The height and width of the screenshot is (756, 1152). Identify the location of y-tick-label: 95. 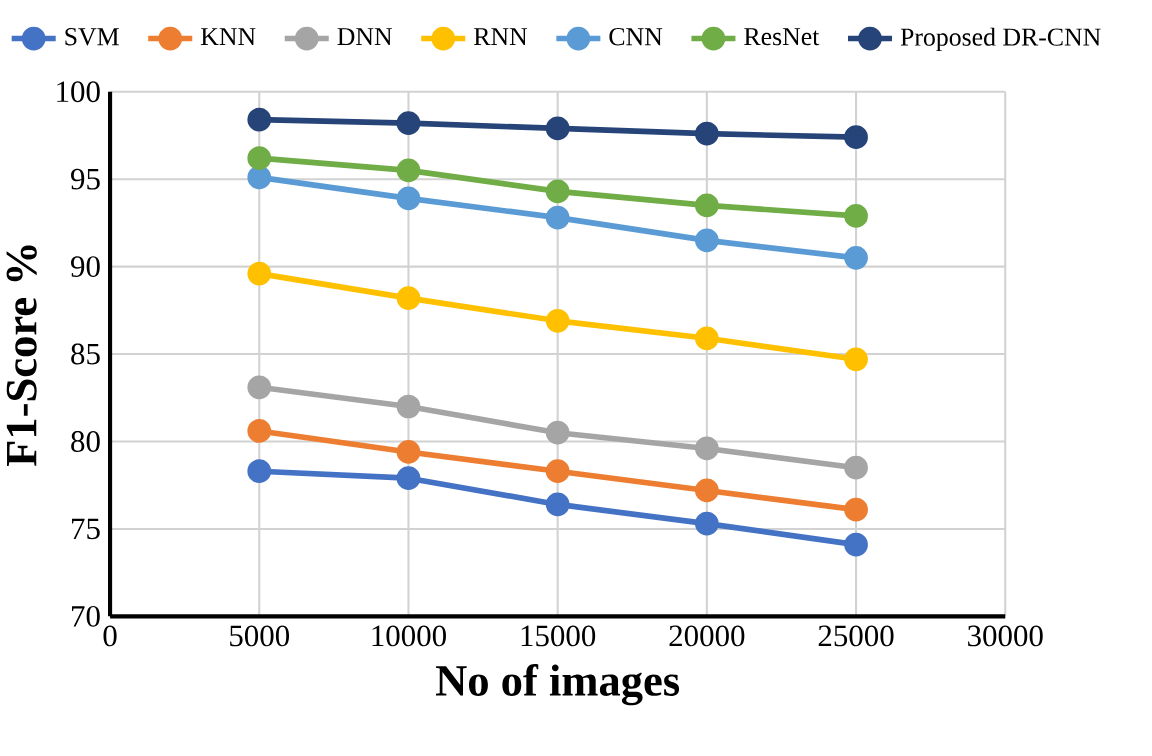
(85, 179).